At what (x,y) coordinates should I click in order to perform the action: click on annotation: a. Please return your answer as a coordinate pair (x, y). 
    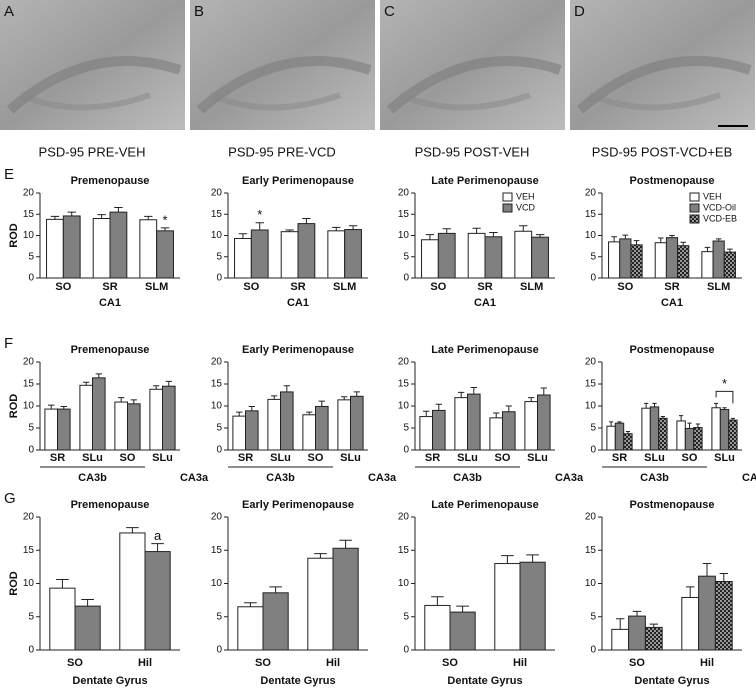
    Looking at the image, I should click on (158, 535).